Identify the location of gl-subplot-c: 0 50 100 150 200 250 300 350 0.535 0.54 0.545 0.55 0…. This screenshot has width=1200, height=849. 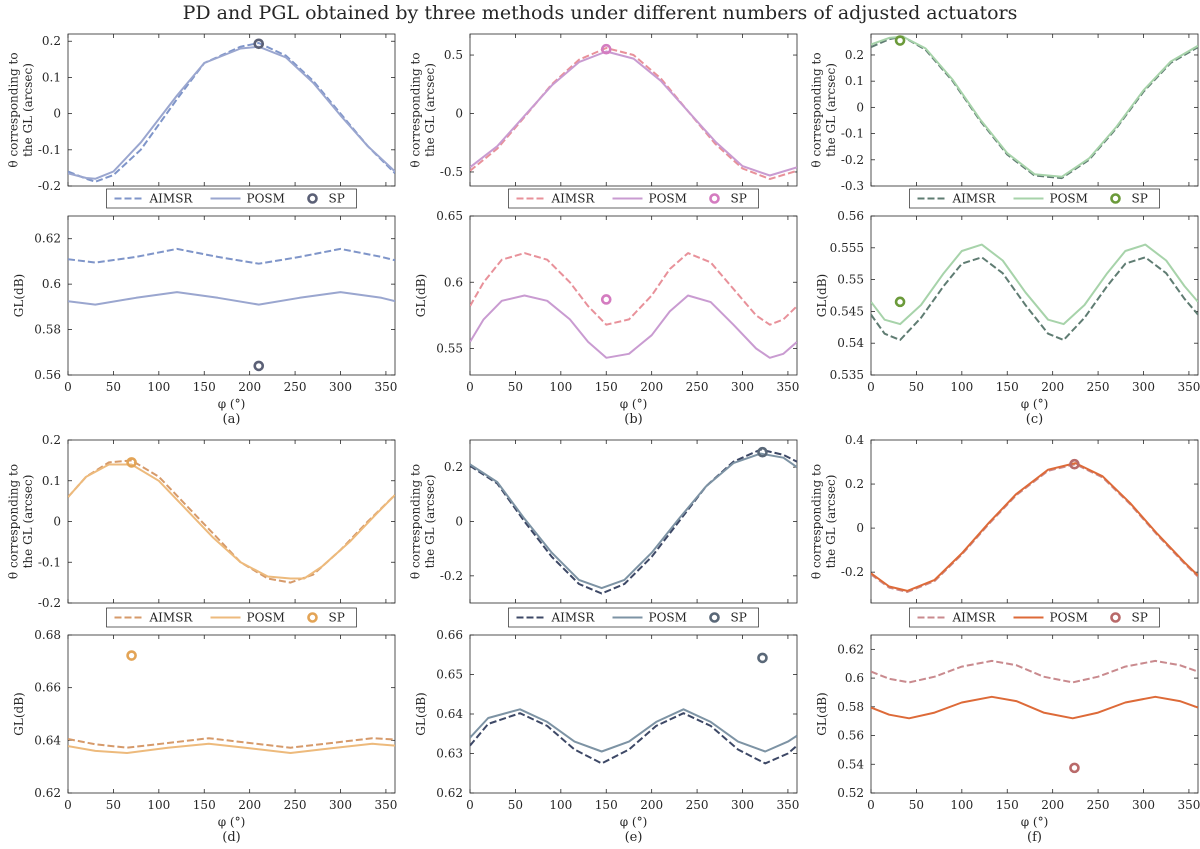
(1007, 310).